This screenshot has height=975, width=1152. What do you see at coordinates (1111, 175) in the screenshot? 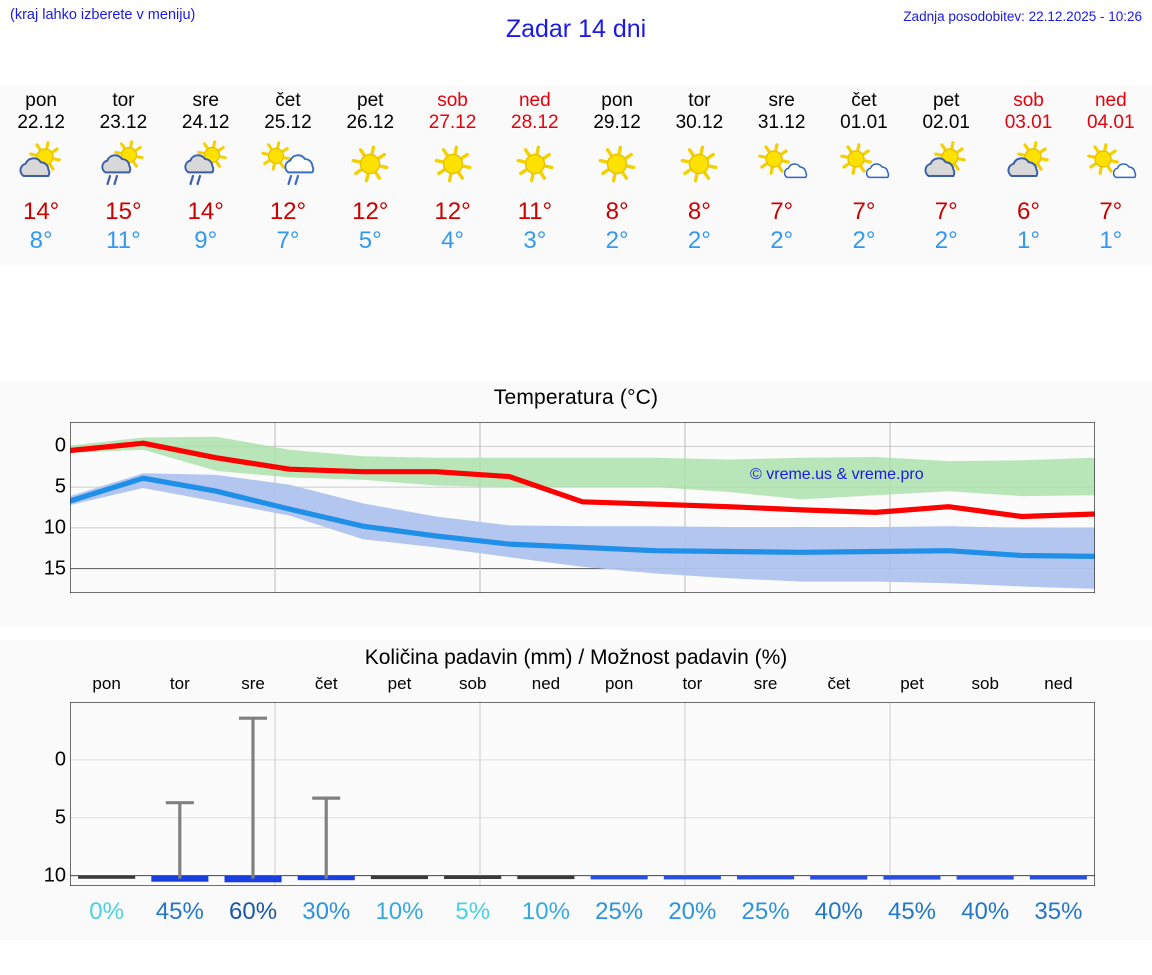
I see `forecast-day-column: ned 04.01 7° 1°` at bounding box center [1111, 175].